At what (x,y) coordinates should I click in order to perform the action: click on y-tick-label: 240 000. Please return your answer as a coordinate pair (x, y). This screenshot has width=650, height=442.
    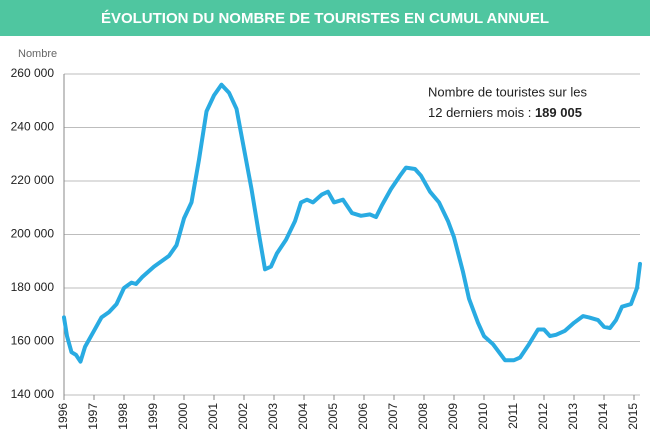
    Looking at the image, I should click on (33, 127).